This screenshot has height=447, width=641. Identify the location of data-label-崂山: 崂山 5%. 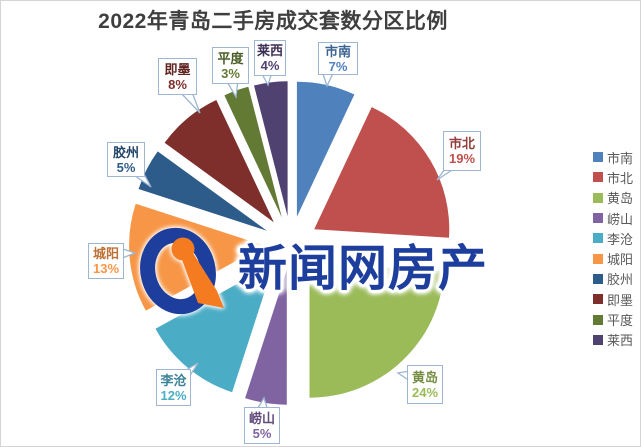
(262, 425).